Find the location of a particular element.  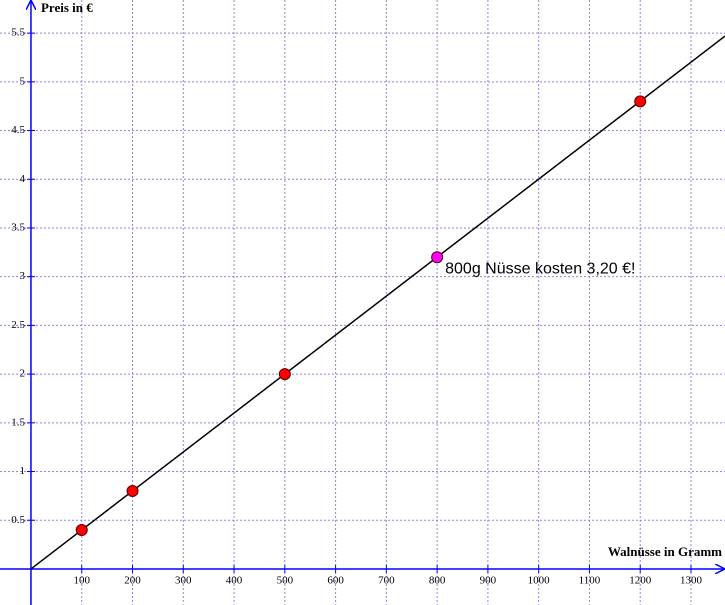

x-tick-label: 1200 is located at coordinates (640, 580).